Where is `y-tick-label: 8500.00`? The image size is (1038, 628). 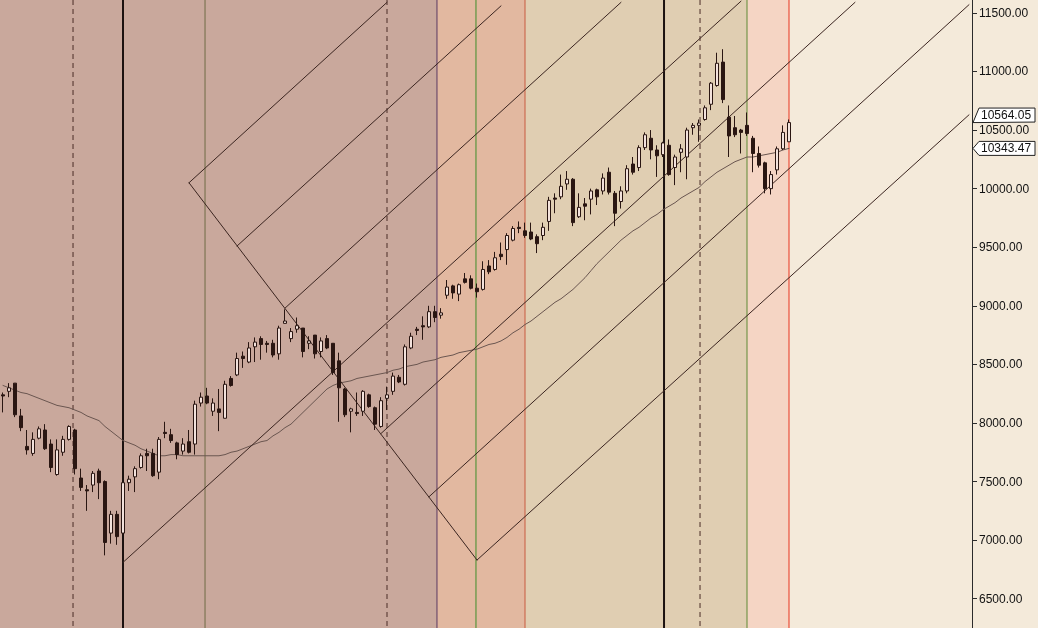 y-tick-label: 8500.00 is located at coordinates (1001, 364).